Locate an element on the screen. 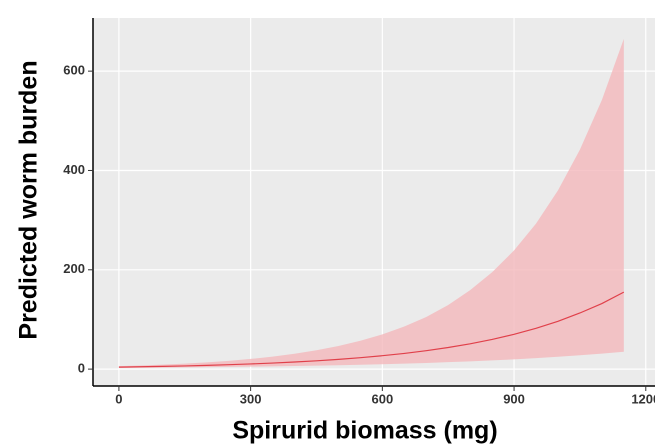 Image resolution: width=655 pixels, height=448 pixels. y-tick-label: 600 is located at coordinates (74, 70).